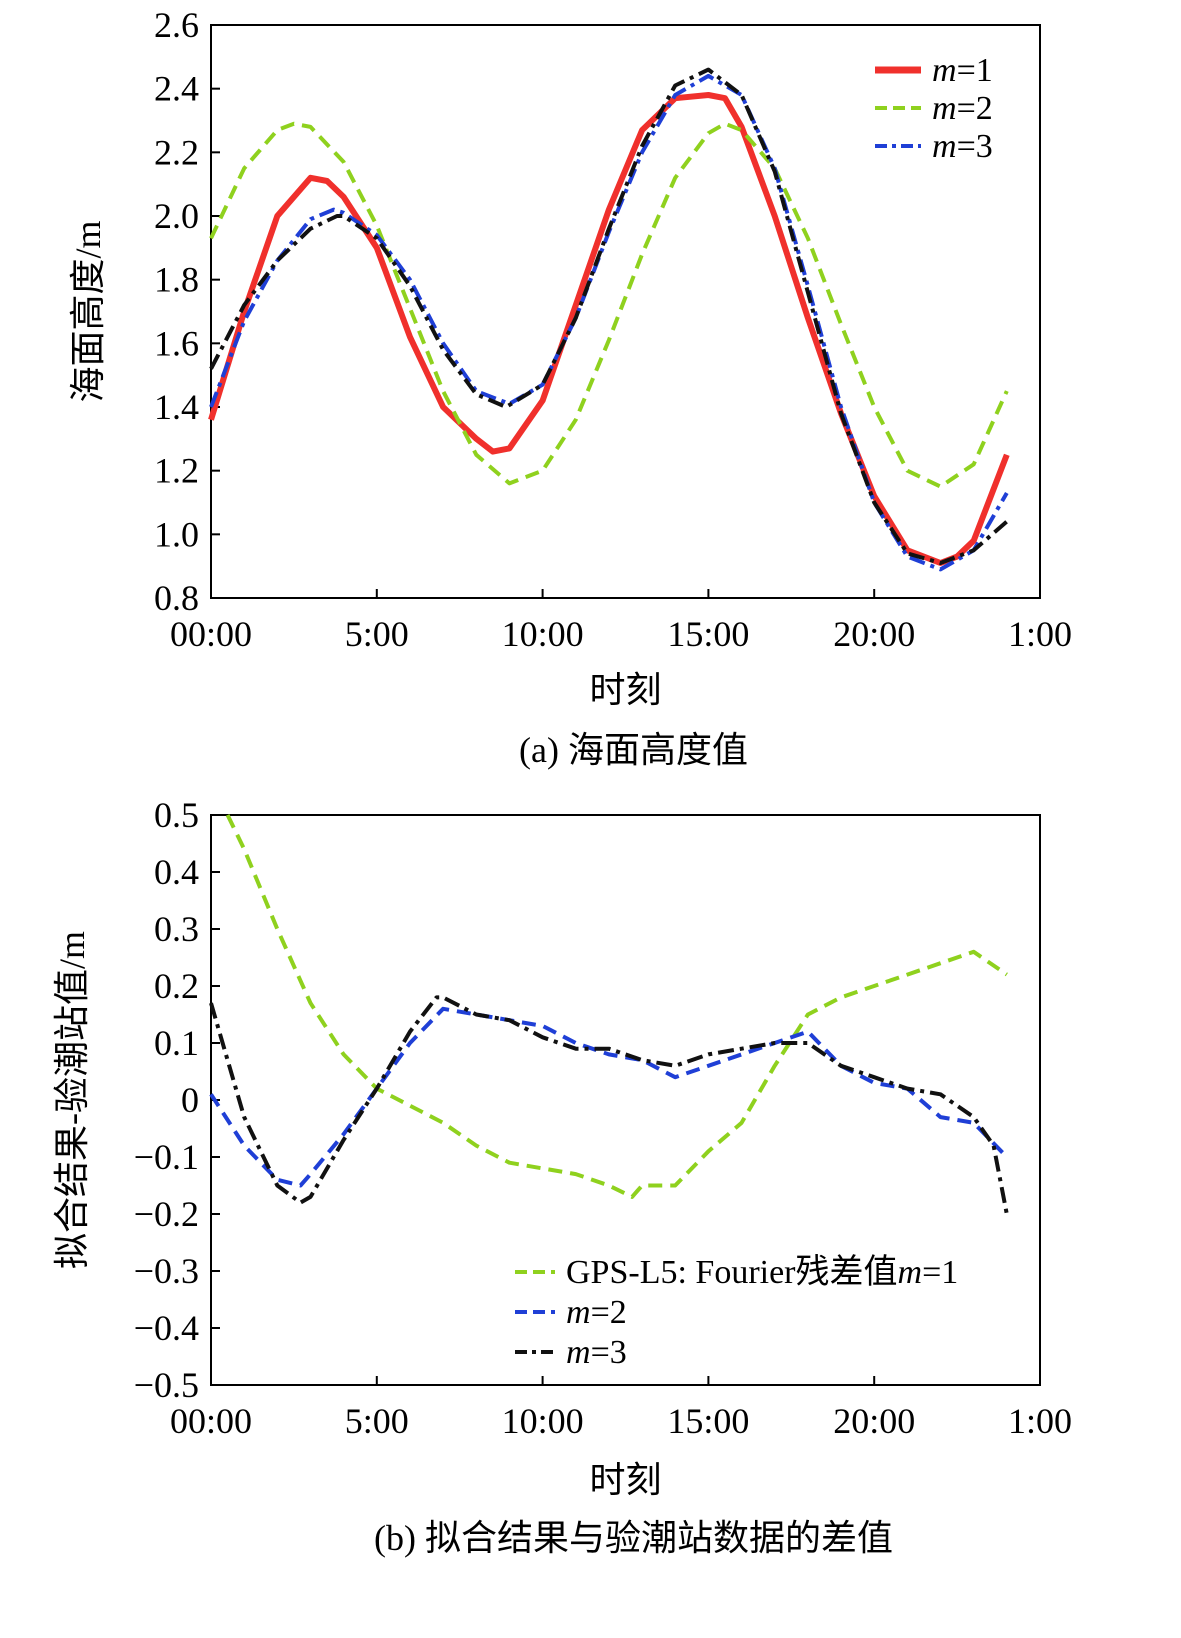 Image resolution: width=1181 pixels, height=1638 pixels. Describe the element at coordinates (166, 1385) in the screenshot. I see `y-tick-label: −0.5` at that location.